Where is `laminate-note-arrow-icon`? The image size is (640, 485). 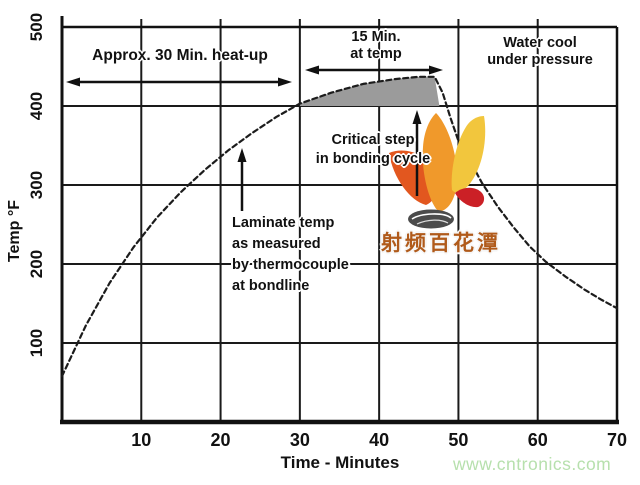
laminate-note-arrow-icon is located at coordinates (242, 179).